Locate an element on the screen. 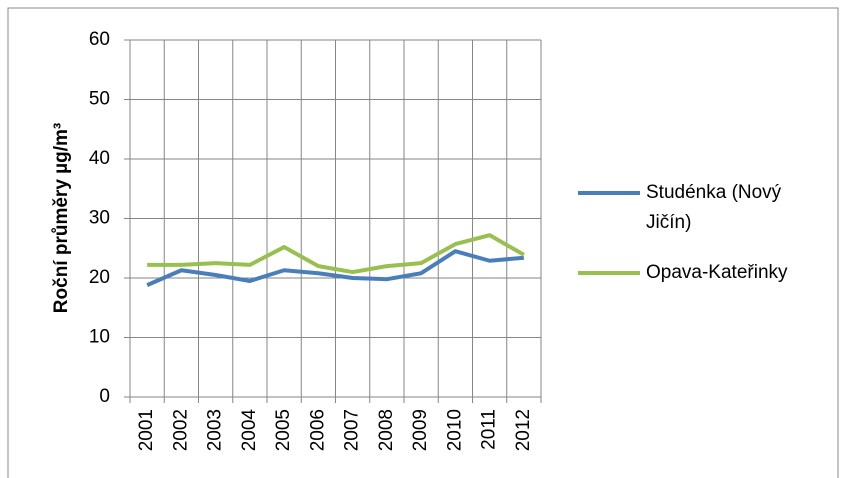 Image resolution: width=841 pixels, height=478 pixels. x-tick-label: 2012 is located at coordinates (523, 430).